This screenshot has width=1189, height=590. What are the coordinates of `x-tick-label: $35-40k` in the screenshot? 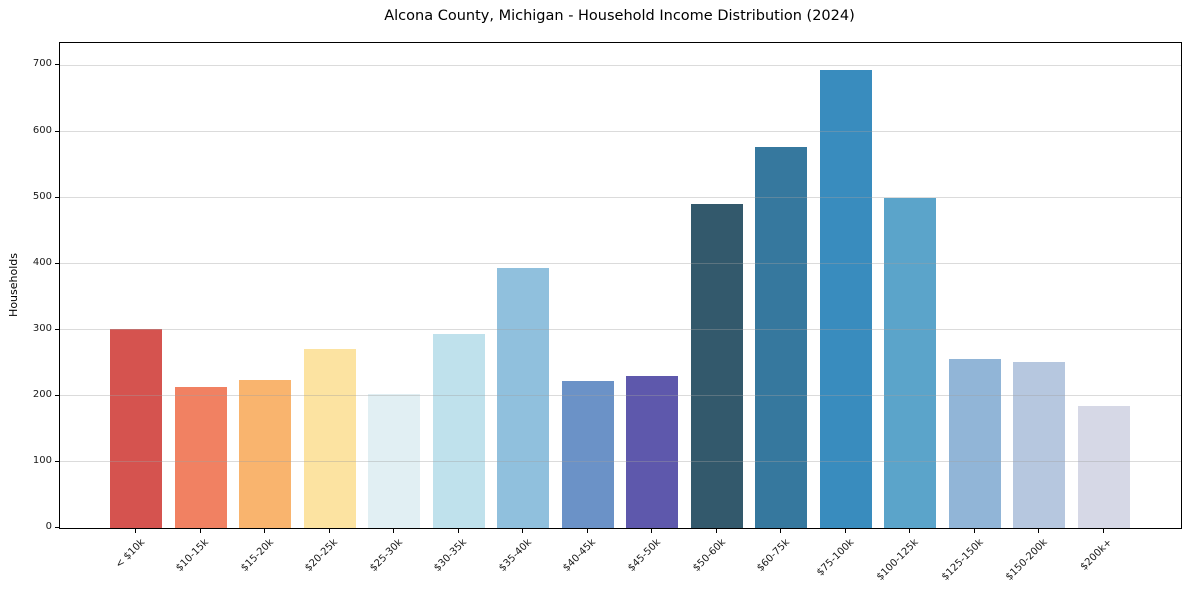 It's located at (515, 555).